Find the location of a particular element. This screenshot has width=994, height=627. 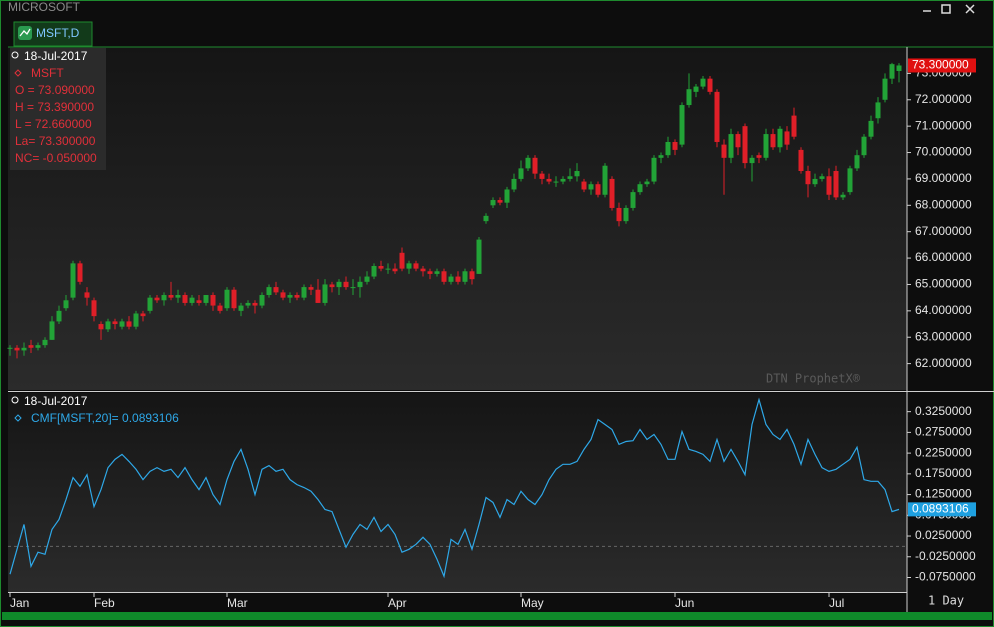

y-tick-label: 62.000000 is located at coordinates (943, 363).